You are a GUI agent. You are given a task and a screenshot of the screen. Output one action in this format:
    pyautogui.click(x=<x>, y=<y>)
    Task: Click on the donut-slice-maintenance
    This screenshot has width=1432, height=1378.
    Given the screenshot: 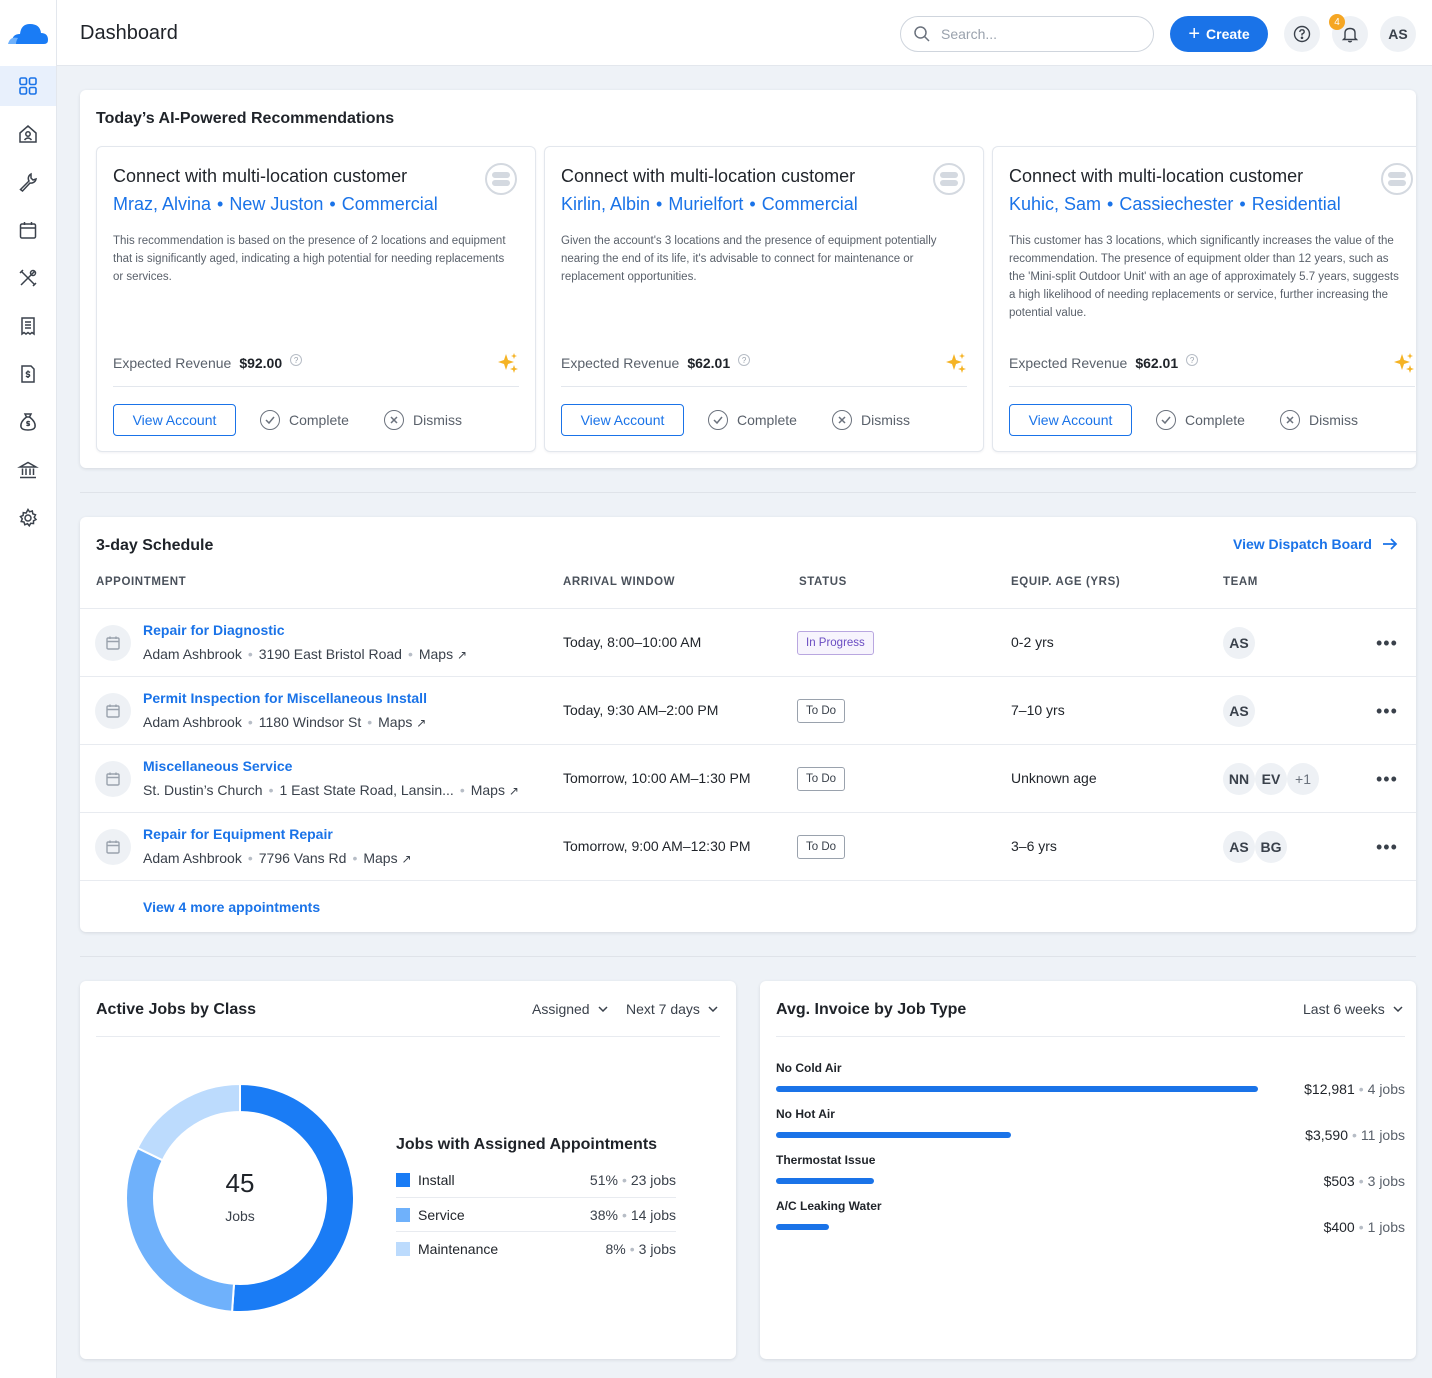 What is the action you would take?
    pyautogui.click(x=188, y=1122)
    